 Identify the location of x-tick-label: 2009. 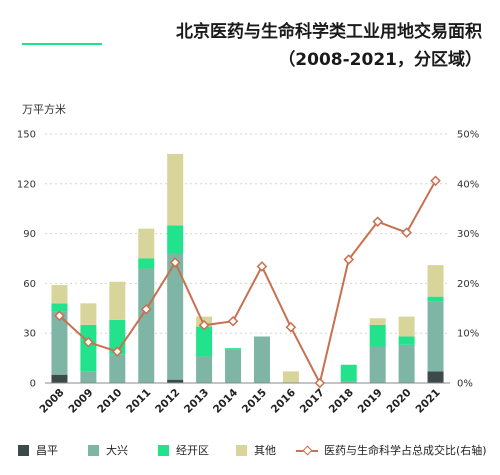
(80, 401).